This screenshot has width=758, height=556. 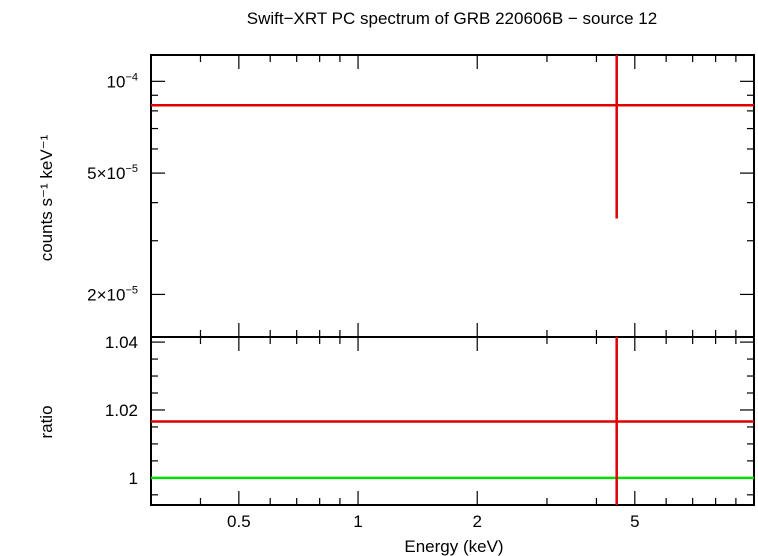 What do you see at coordinates (133, 478) in the screenshot?
I see `ratio-y-tick-label: 1` at bounding box center [133, 478].